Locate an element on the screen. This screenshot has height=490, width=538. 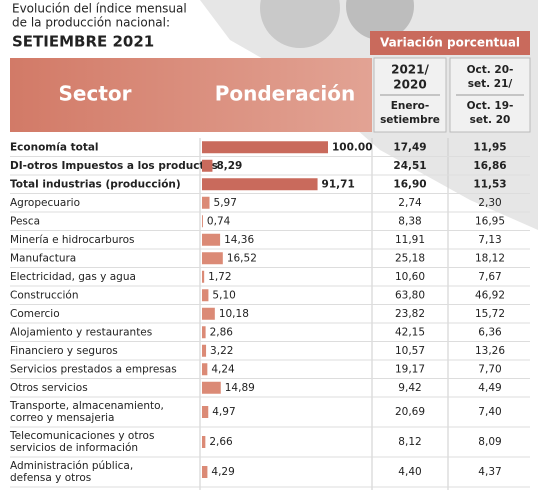
var-year: 16,90 is located at coordinates (409, 184).